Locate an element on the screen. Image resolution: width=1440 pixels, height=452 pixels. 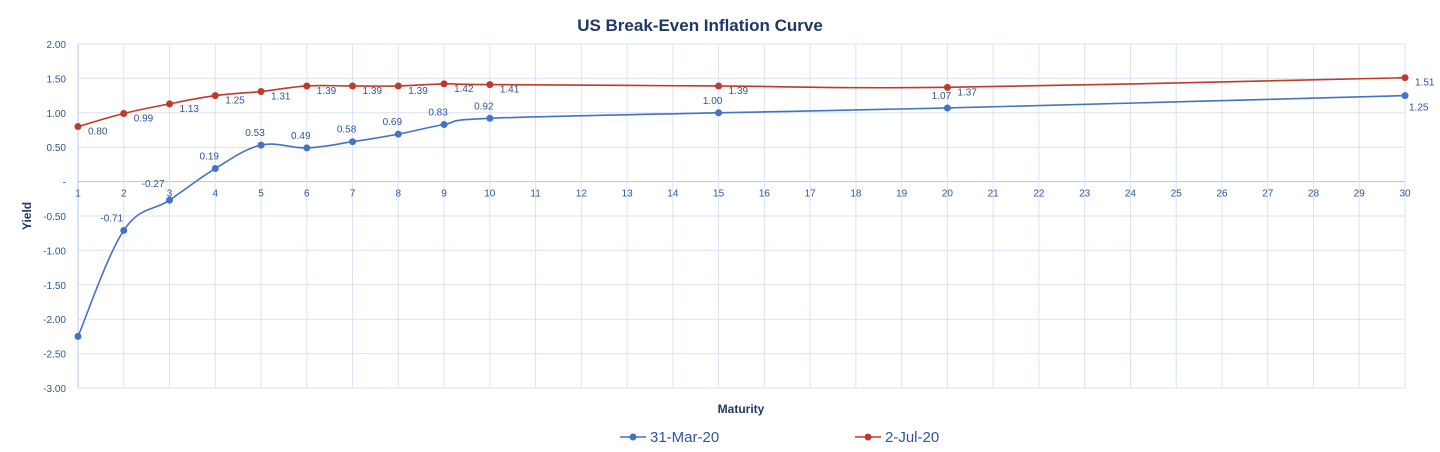
data-label: 0.83 is located at coordinates (438, 112).